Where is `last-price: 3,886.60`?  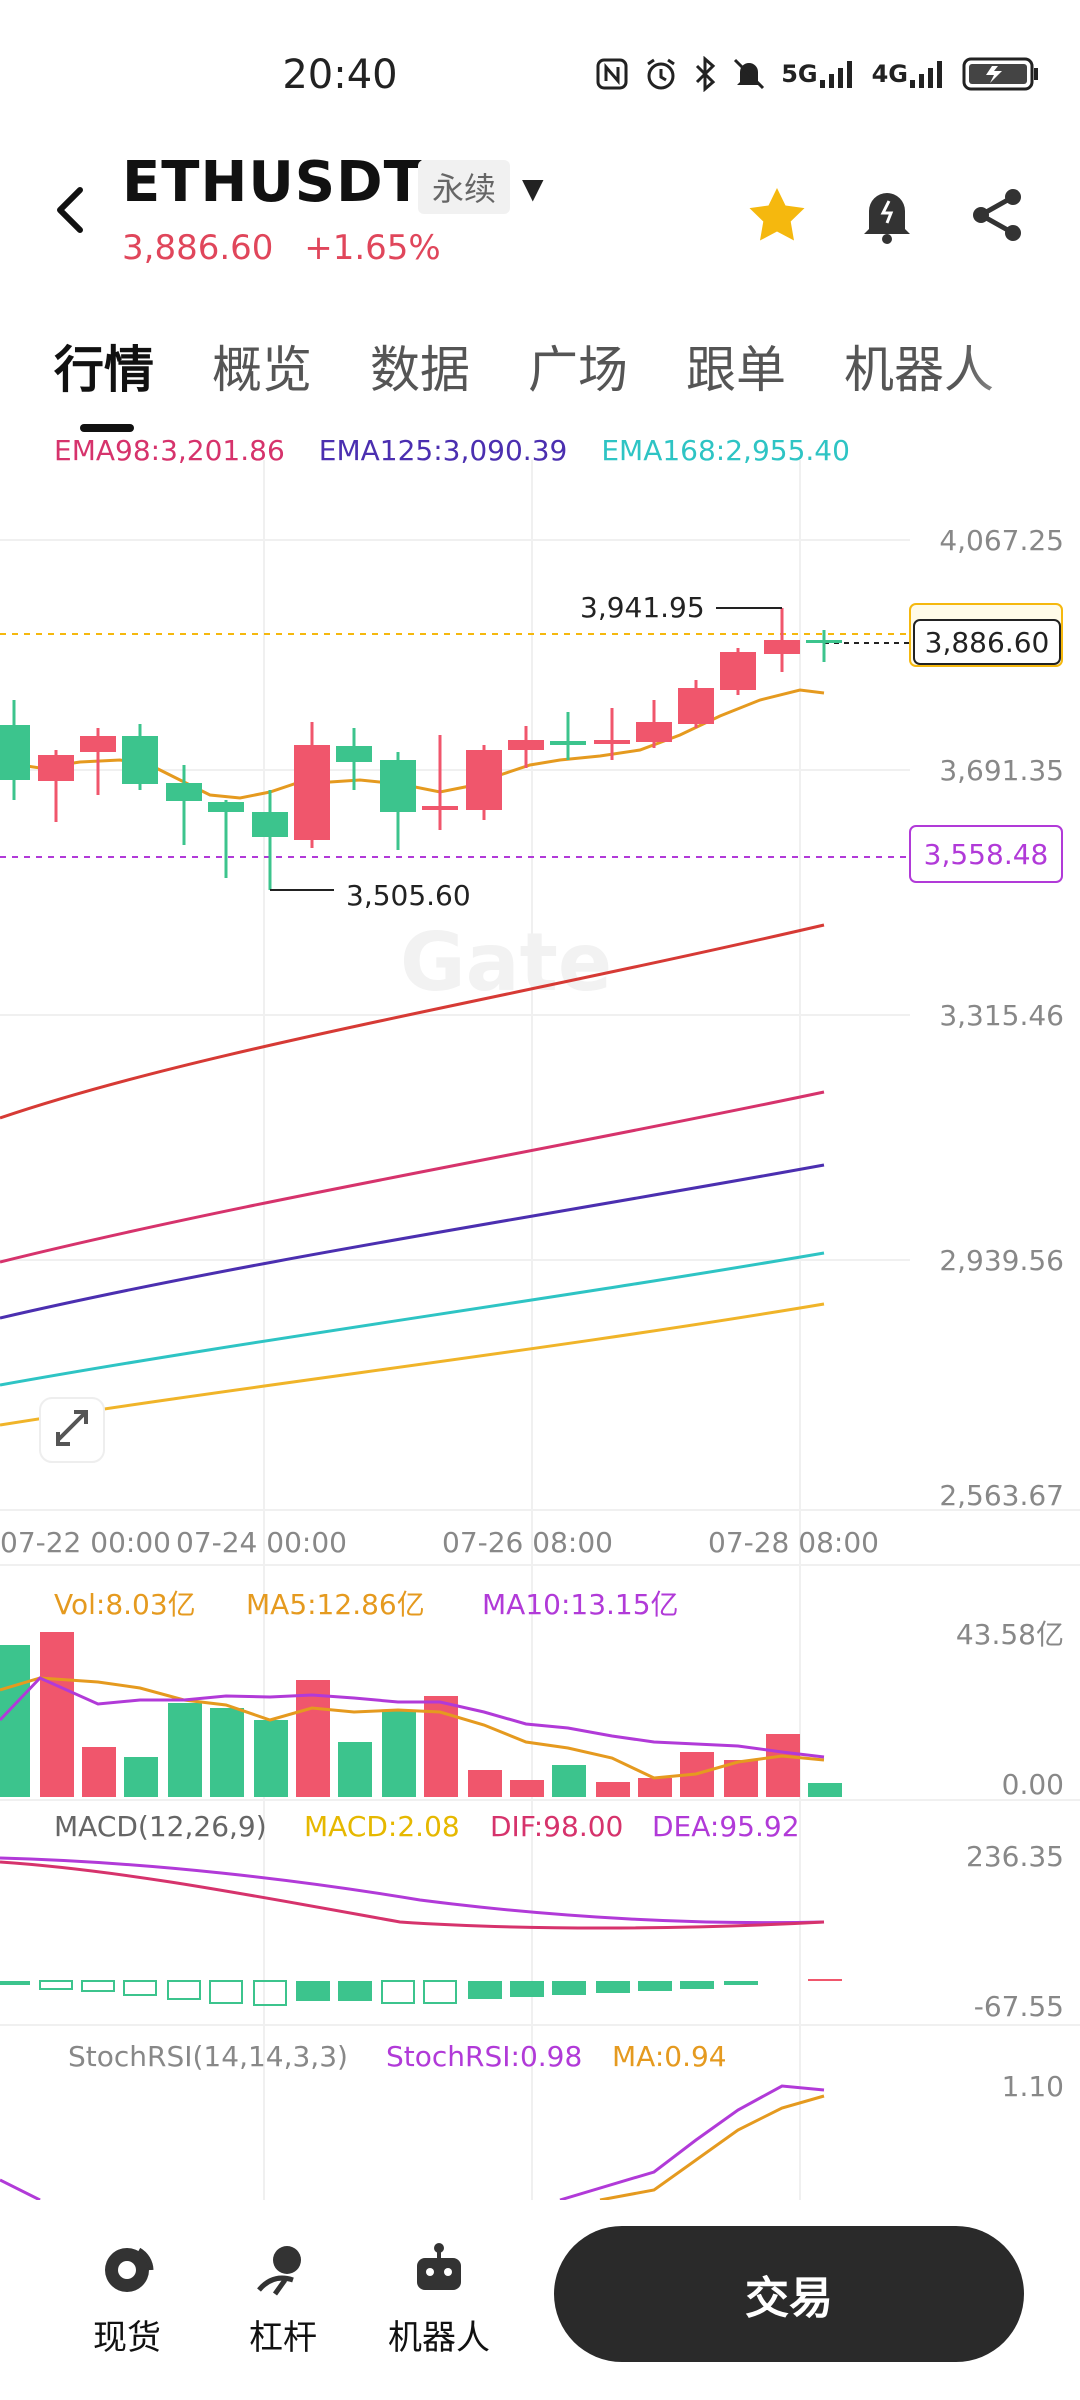
last-price: 3,886.60 is located at coordinates (198, 248).